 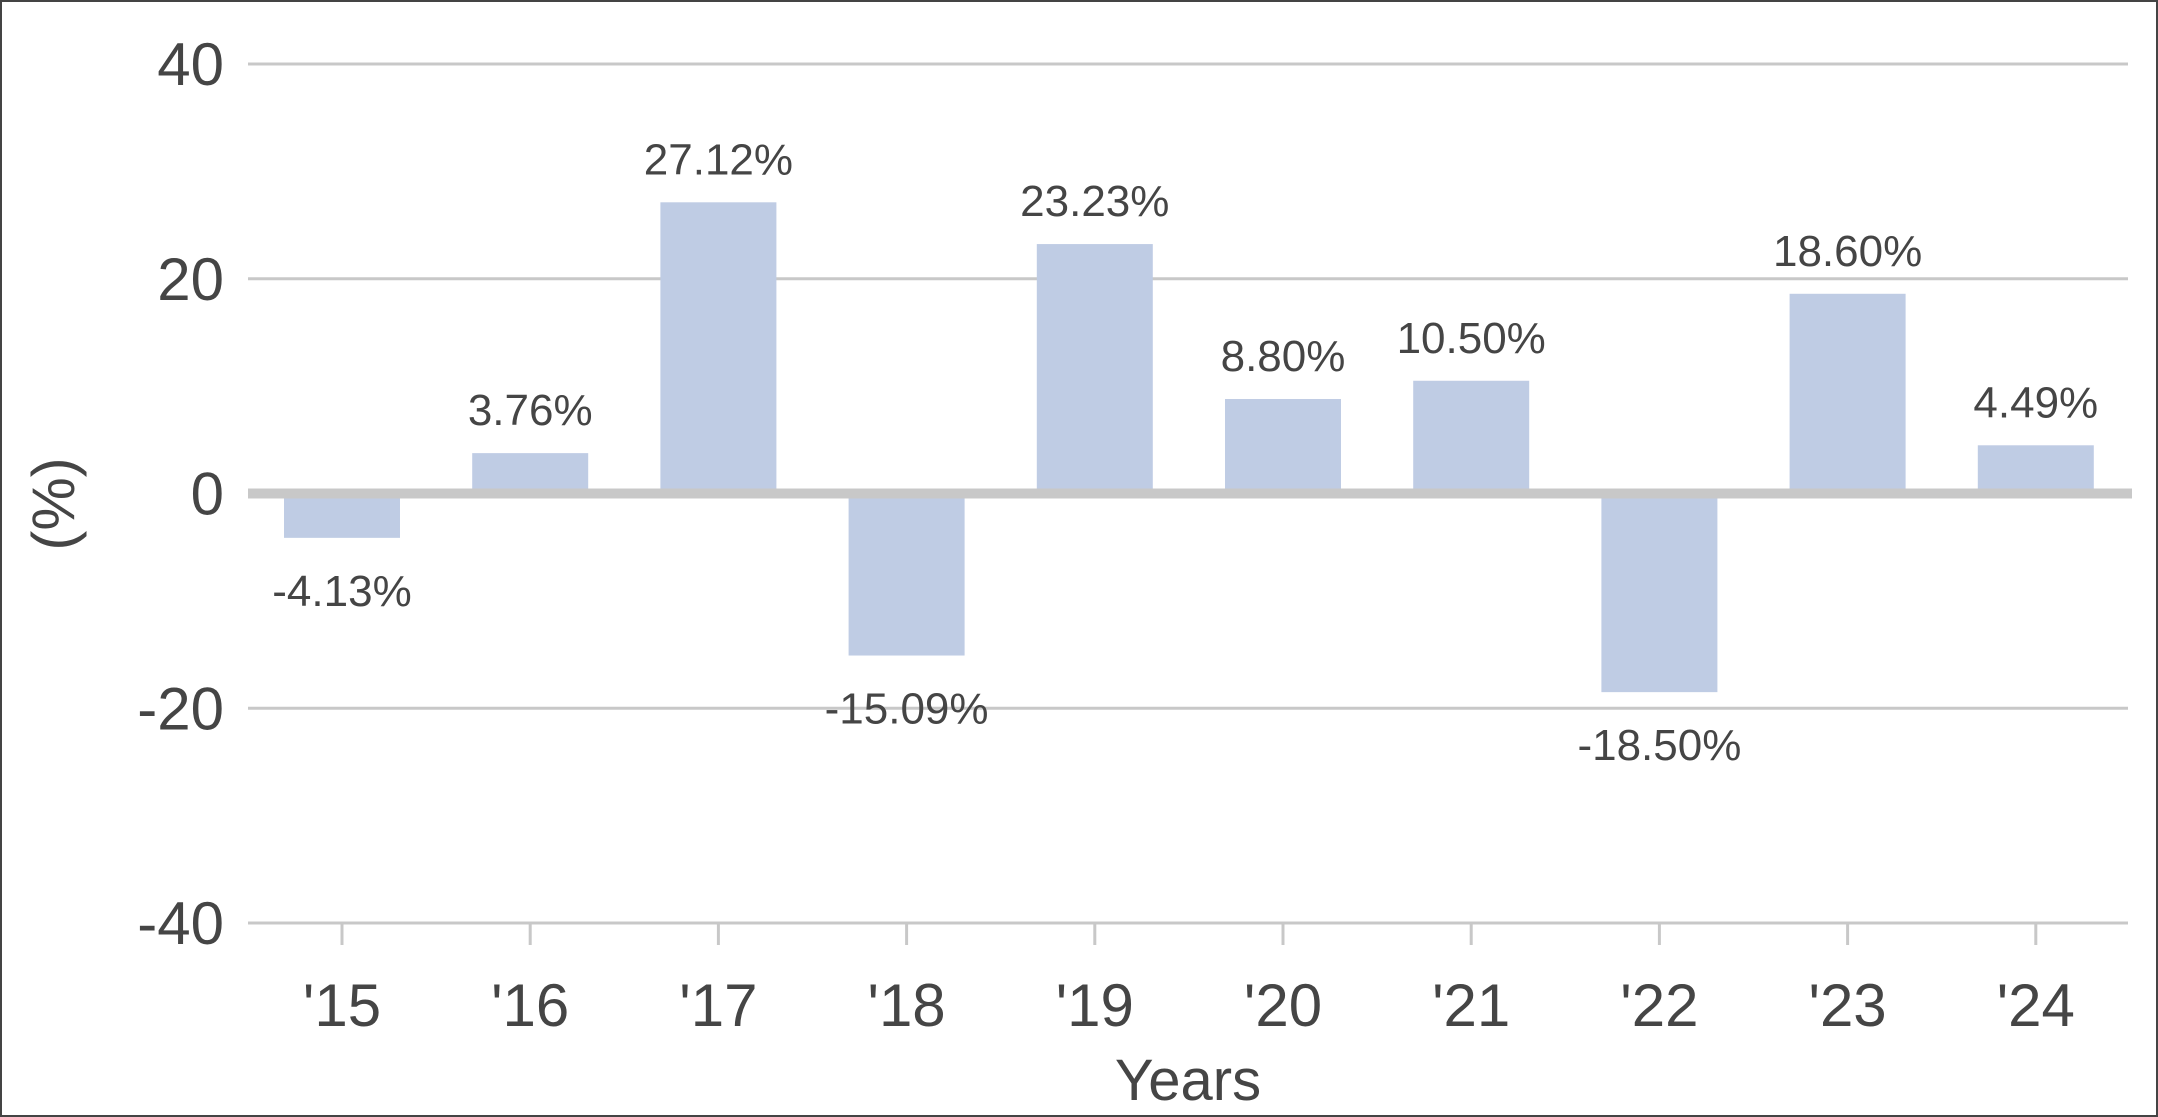 What do you see at coordinates (1188, 1080) in the screenshot?
I see `x-axis-title: Years` at bounding box center [1188, 1080].